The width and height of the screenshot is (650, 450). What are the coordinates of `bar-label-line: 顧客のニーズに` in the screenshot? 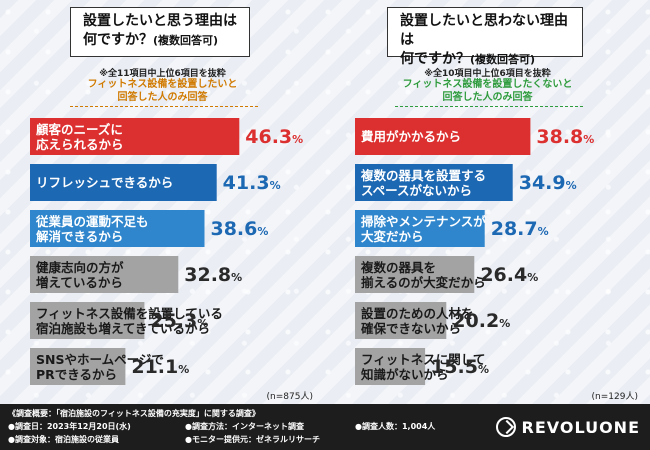 It's located at (79, 129).